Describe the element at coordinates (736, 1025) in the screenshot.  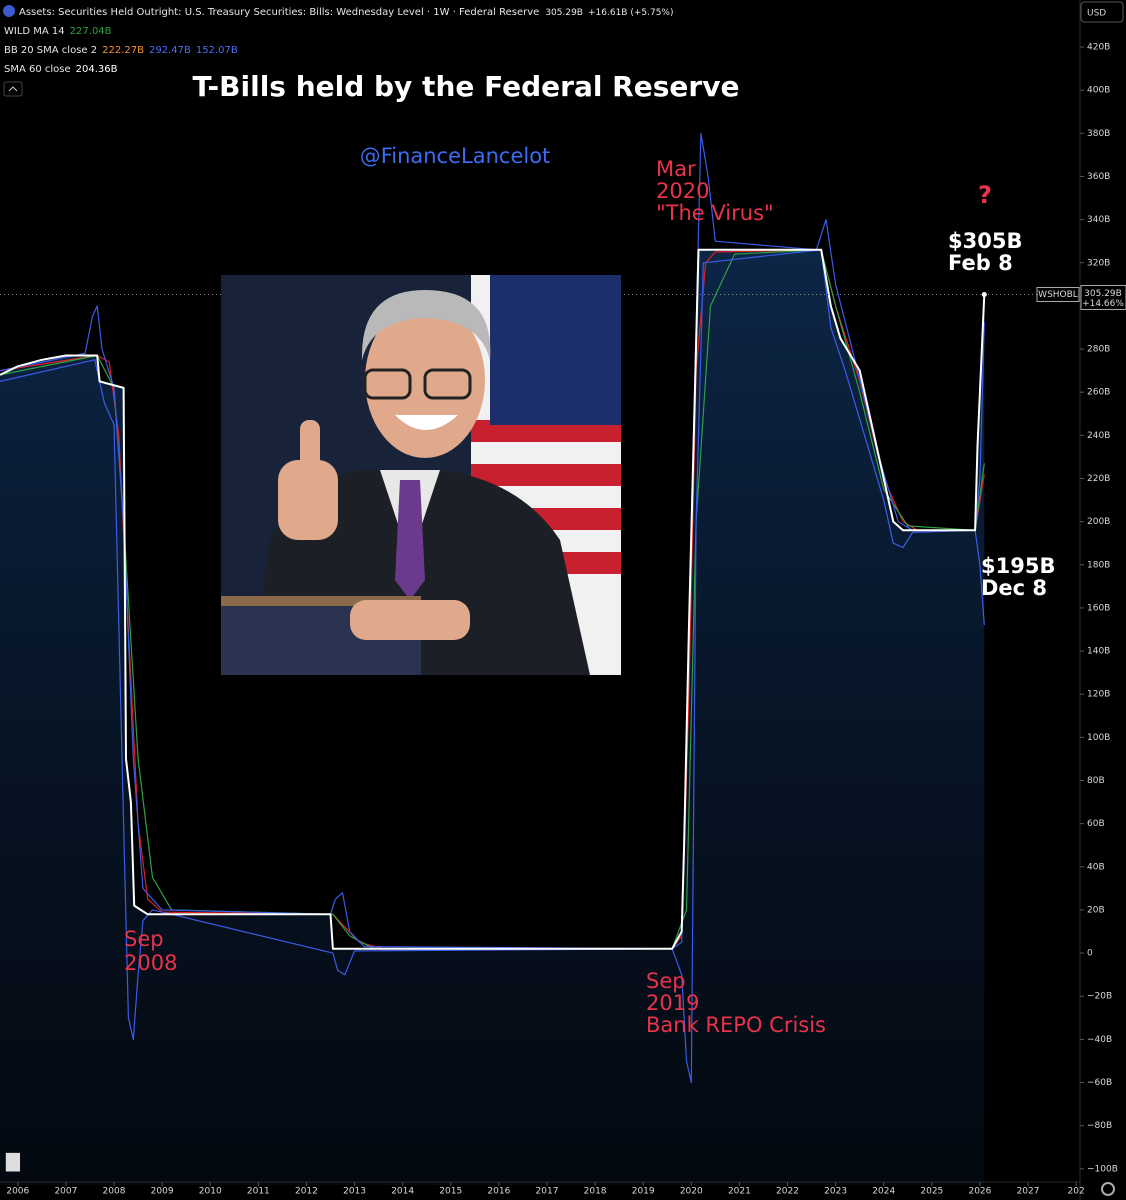
I see `annotation: Bank REPO Crisis` at that location.